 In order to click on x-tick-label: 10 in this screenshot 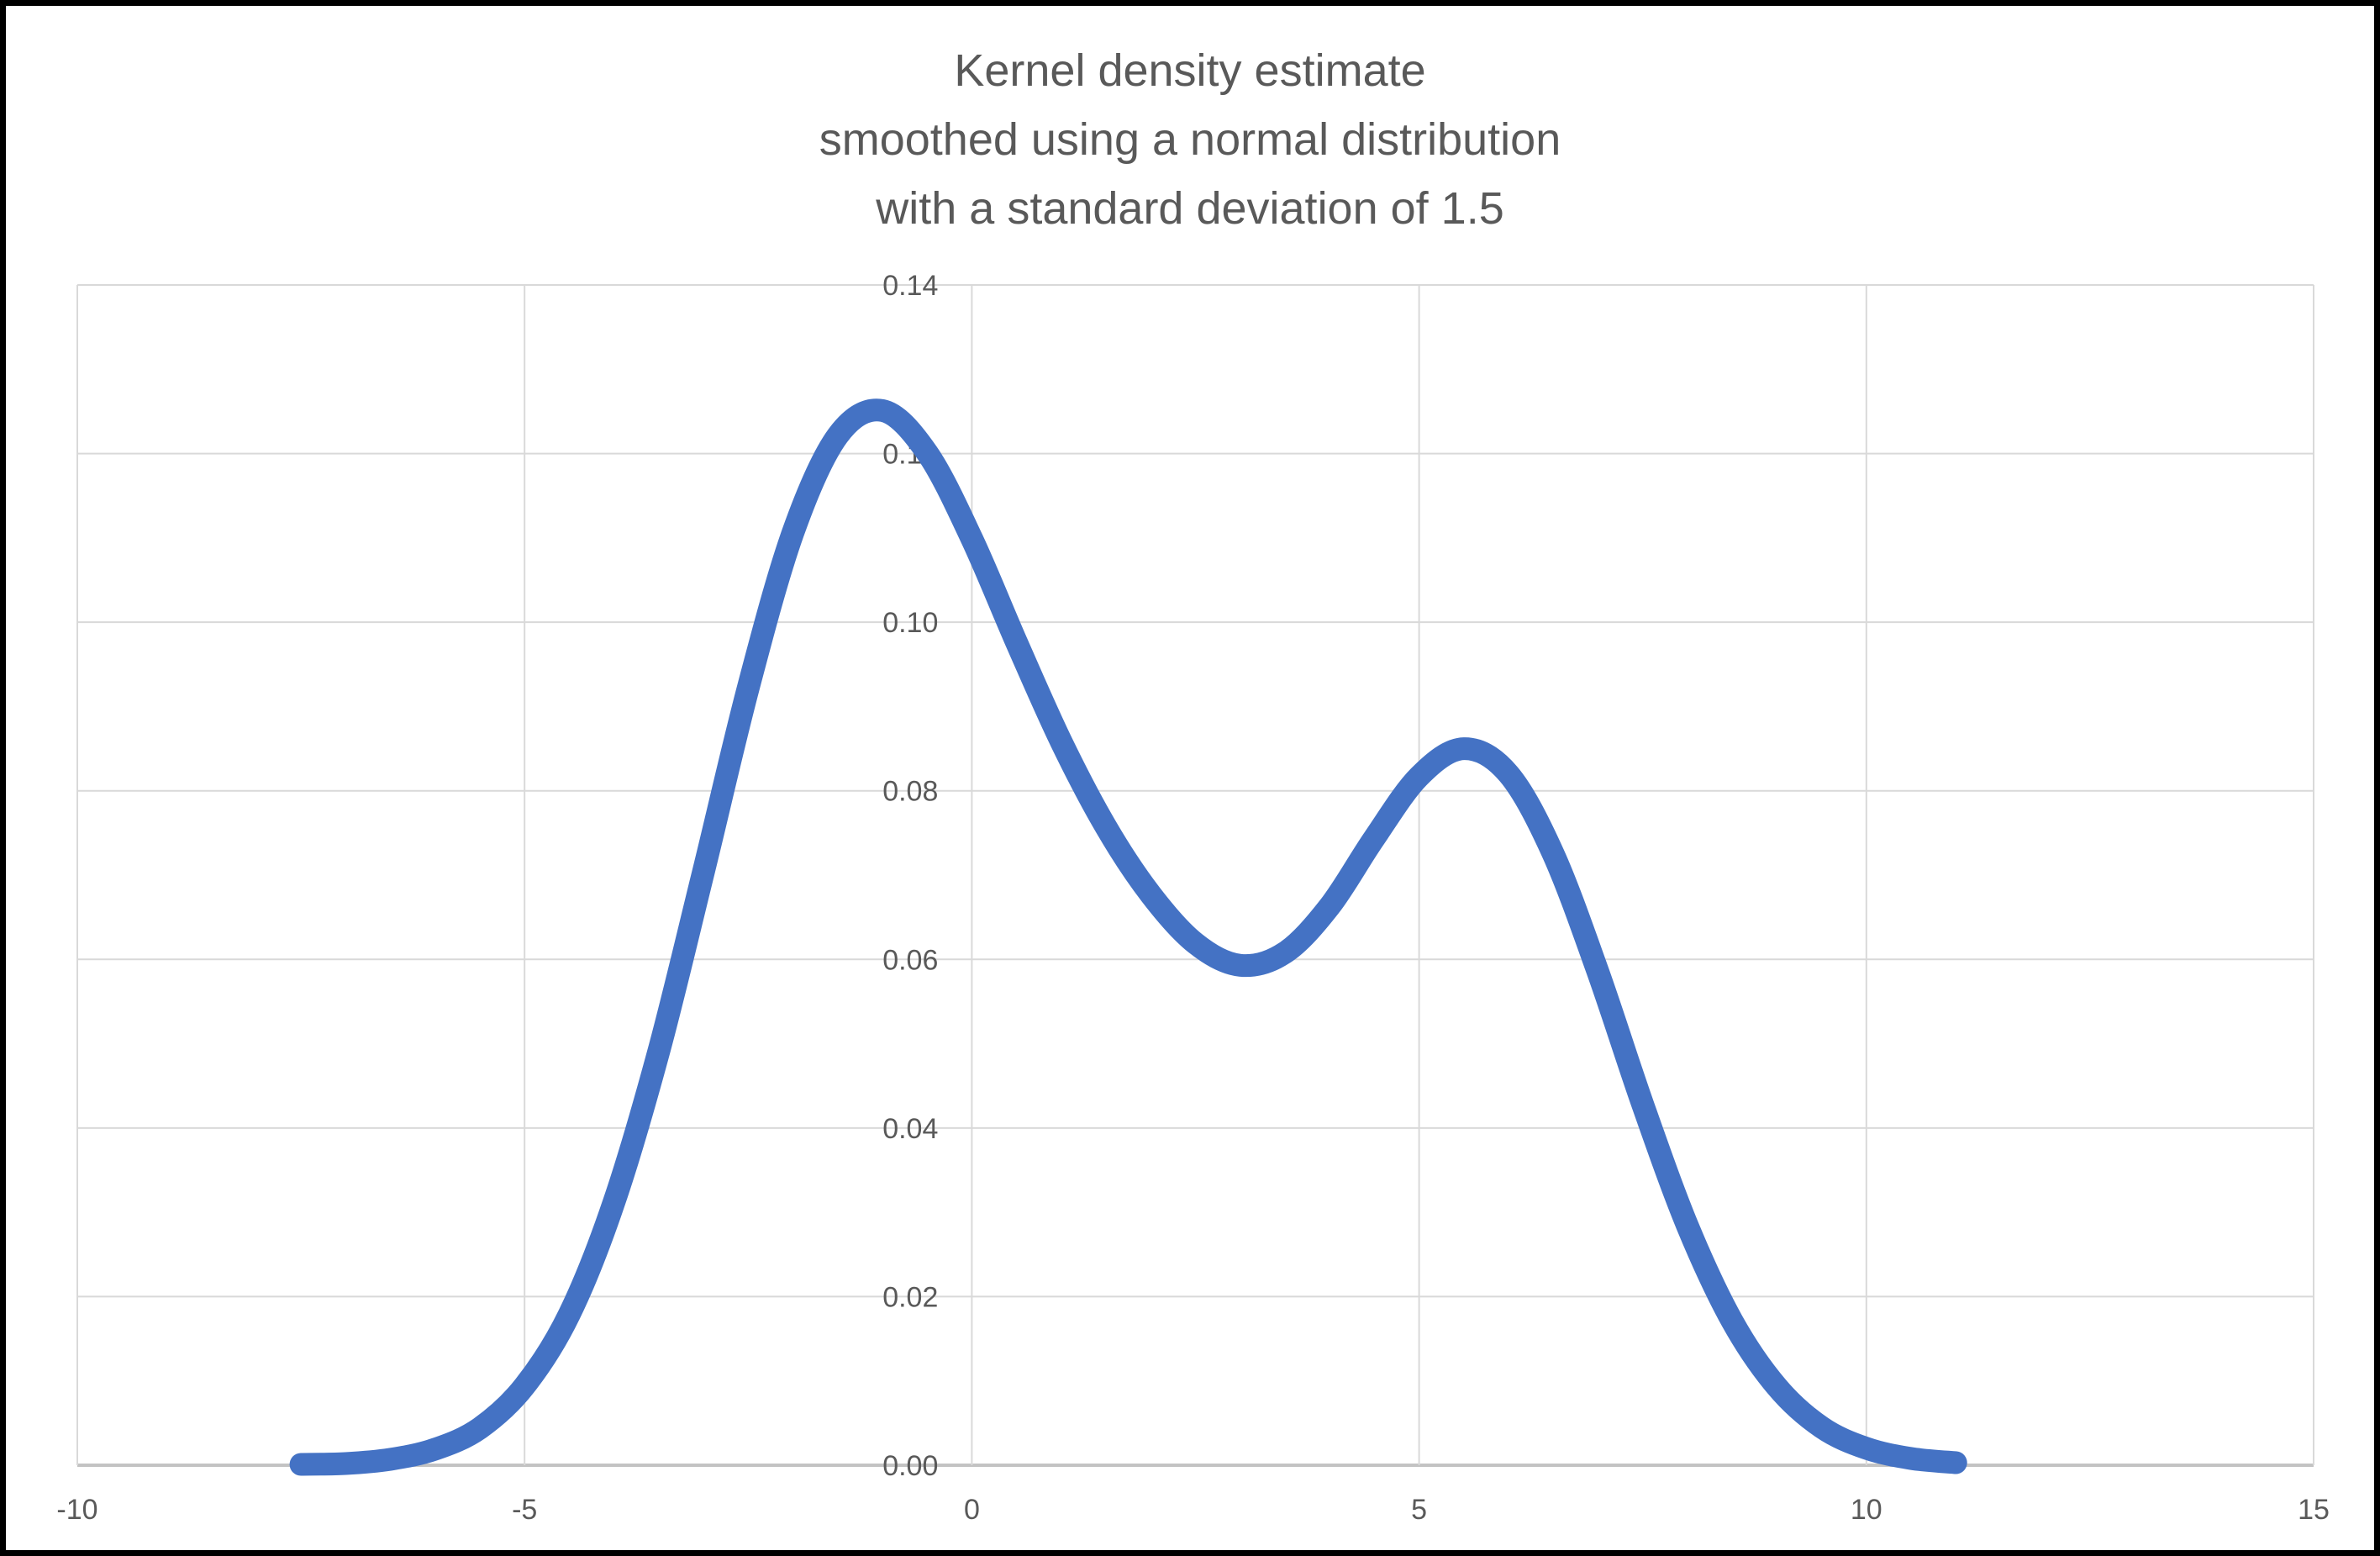, I will do `click(1866, 1510)`.